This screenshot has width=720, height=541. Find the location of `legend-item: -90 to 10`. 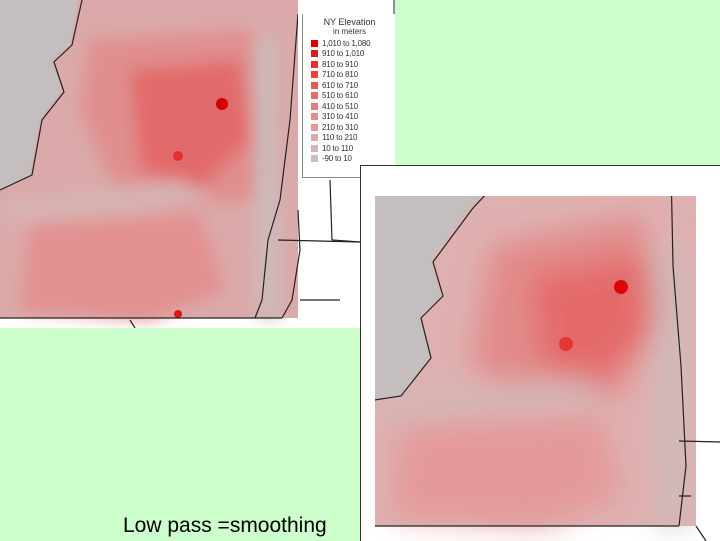

legend-item: -90 to 10 is located at coordinates (349, 159).